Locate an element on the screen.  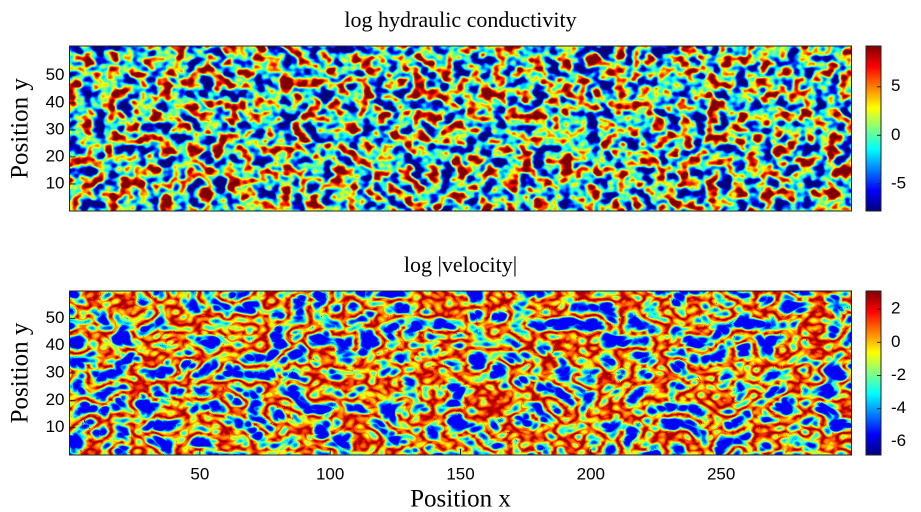
x-tick-label: 100 is located at coordinates (330, 473).